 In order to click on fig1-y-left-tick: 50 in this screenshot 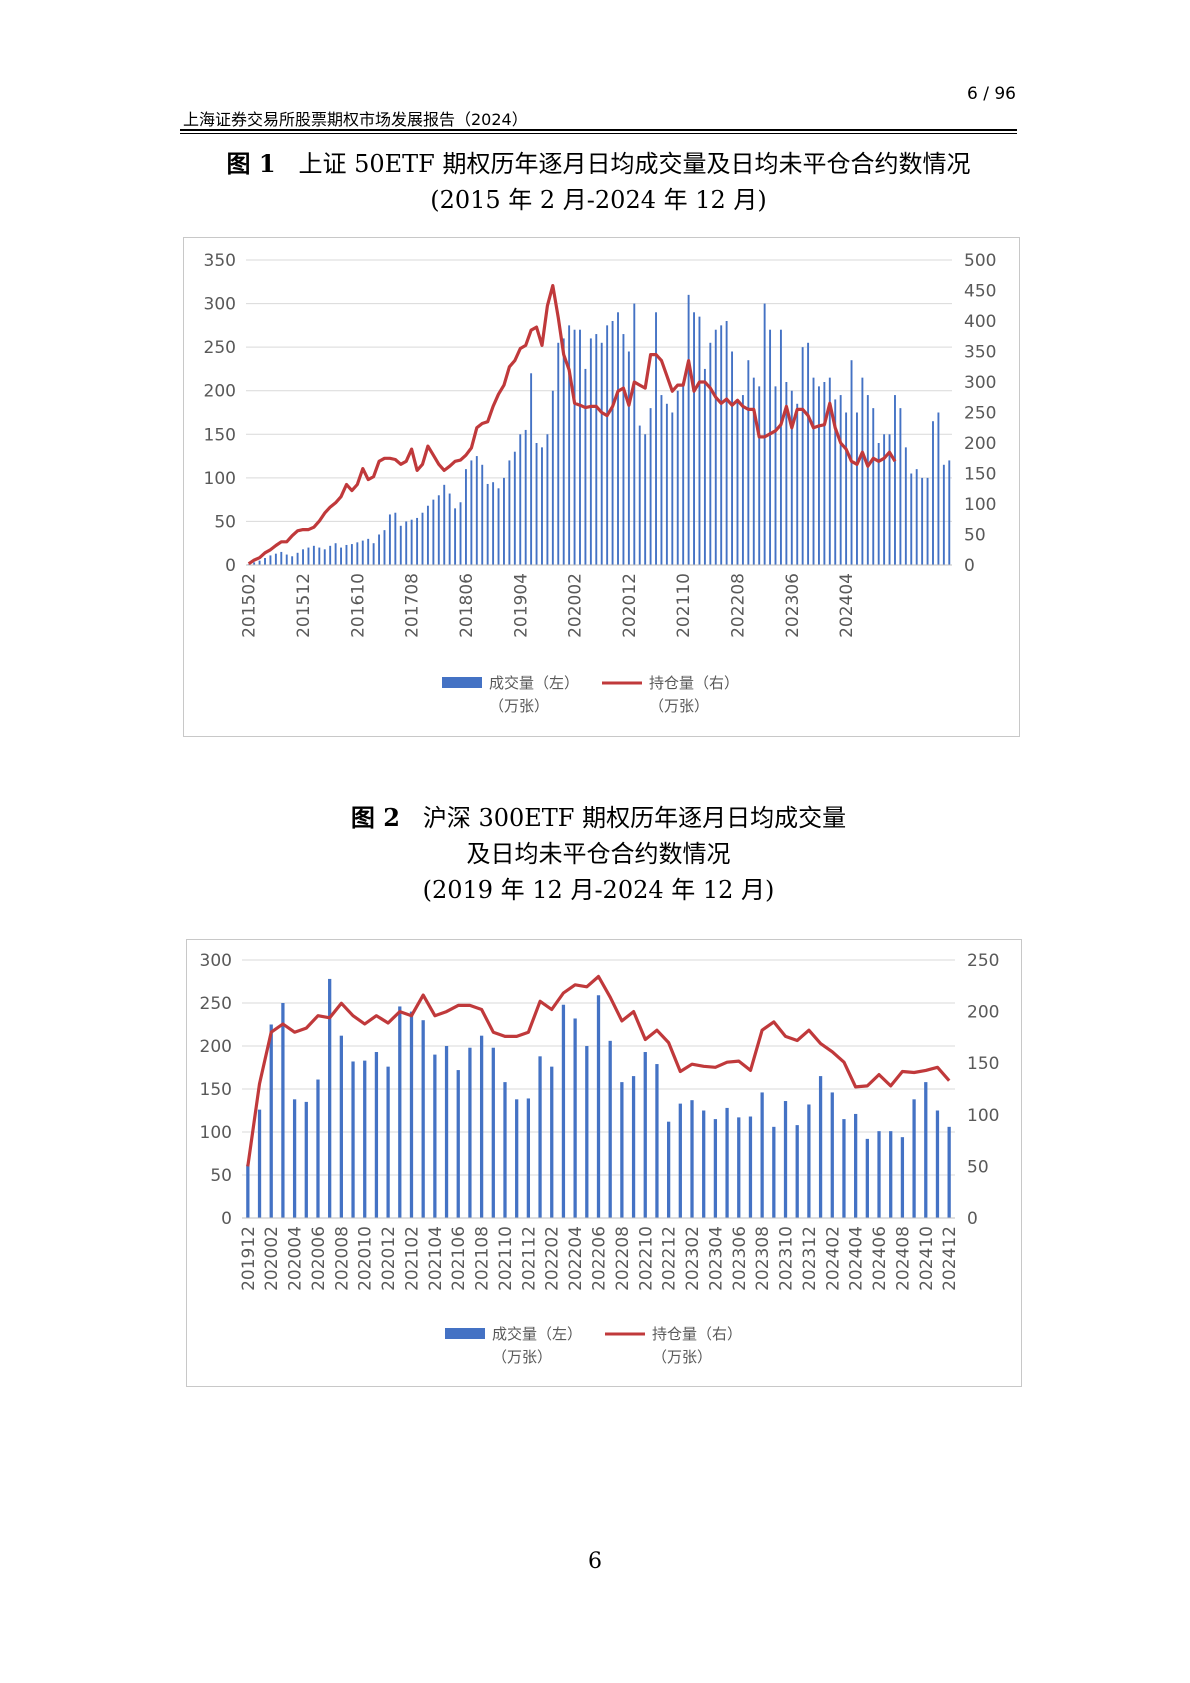, I will do `click(225, 522)`.